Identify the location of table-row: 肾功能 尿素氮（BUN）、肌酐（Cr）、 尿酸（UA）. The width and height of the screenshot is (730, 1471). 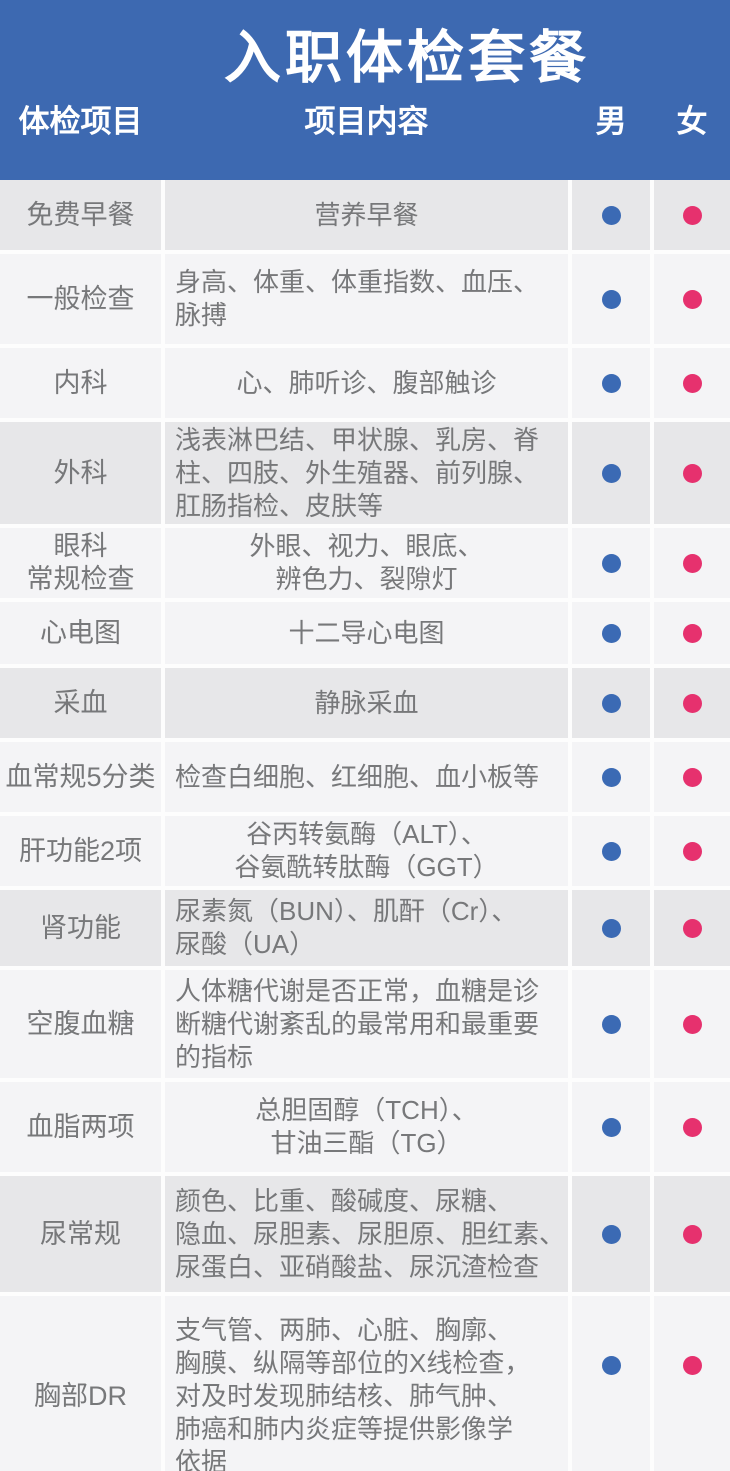
(365, 928).